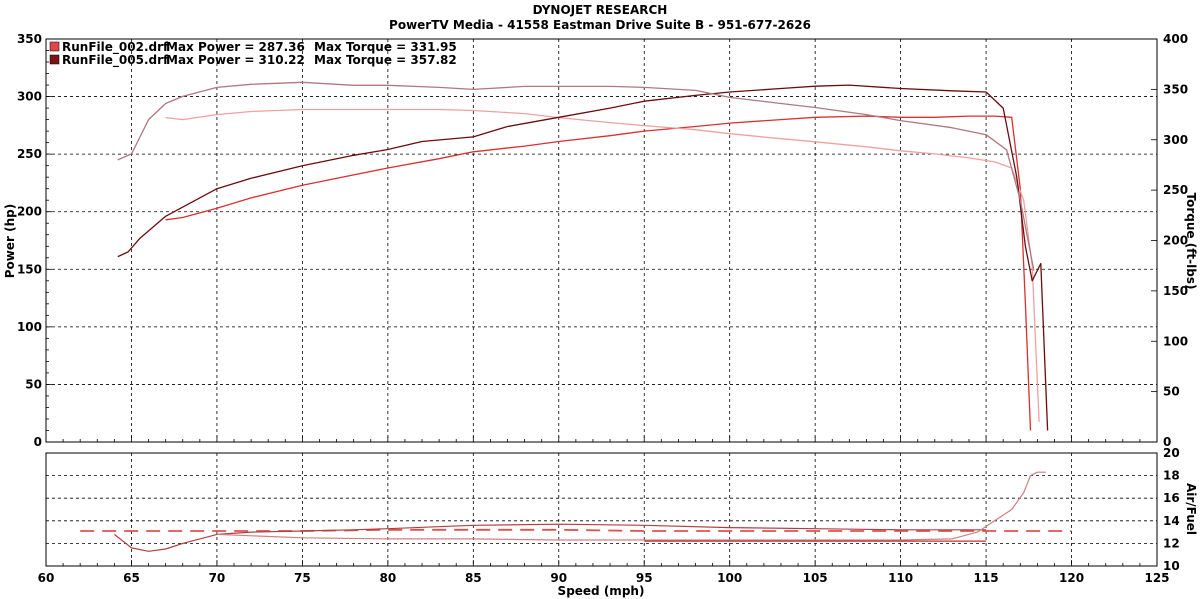  I want to click on x-tick-label: 115, so click(986, 578).